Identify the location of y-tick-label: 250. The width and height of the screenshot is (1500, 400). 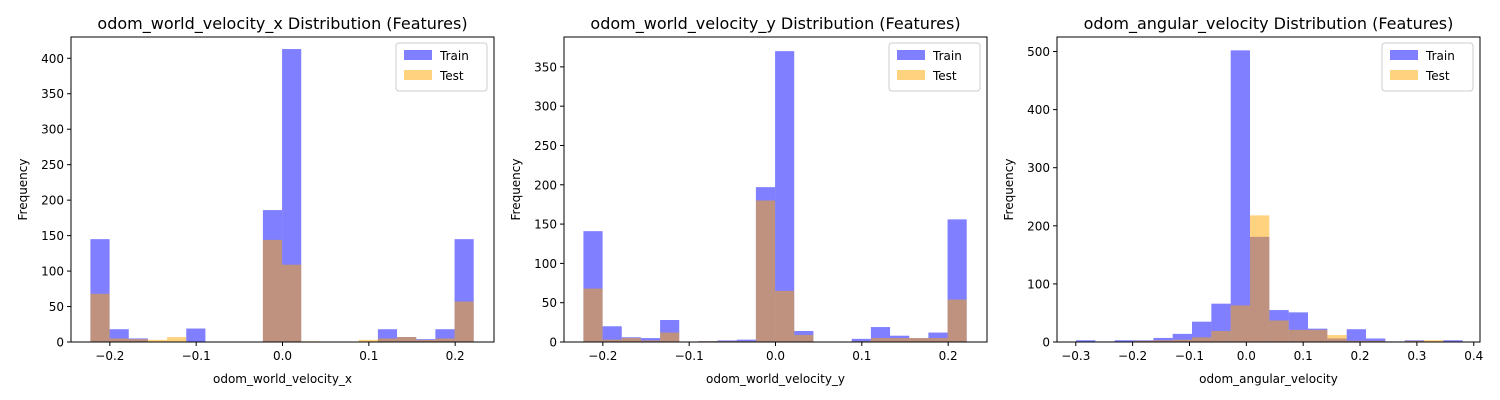
(52, 165).